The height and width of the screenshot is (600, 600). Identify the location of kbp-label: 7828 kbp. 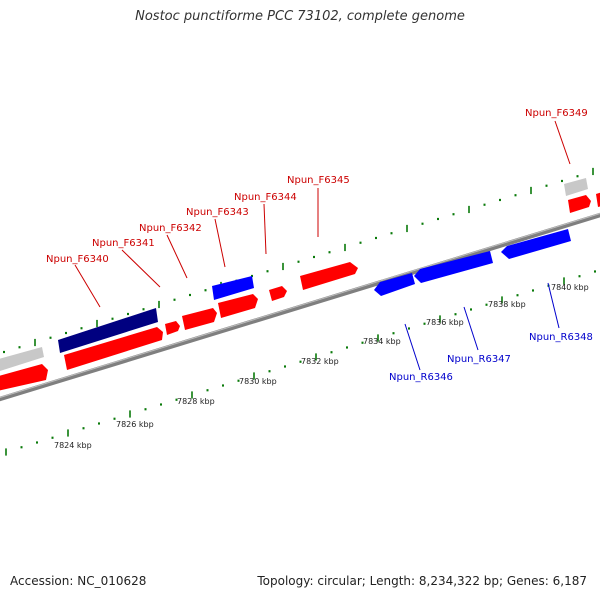
(196, 401).